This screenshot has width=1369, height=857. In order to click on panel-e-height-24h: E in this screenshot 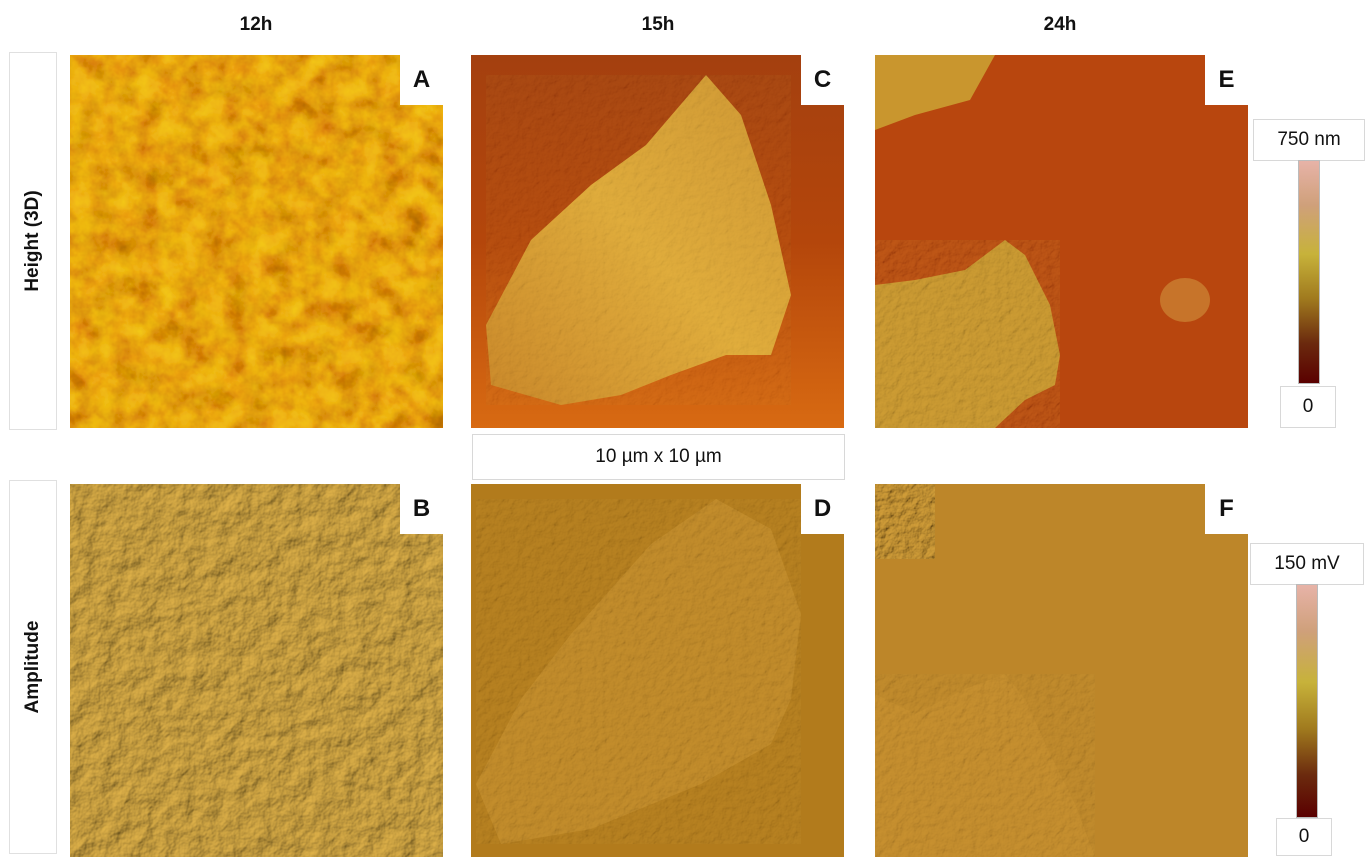, I will do `click(1061, 241)`.